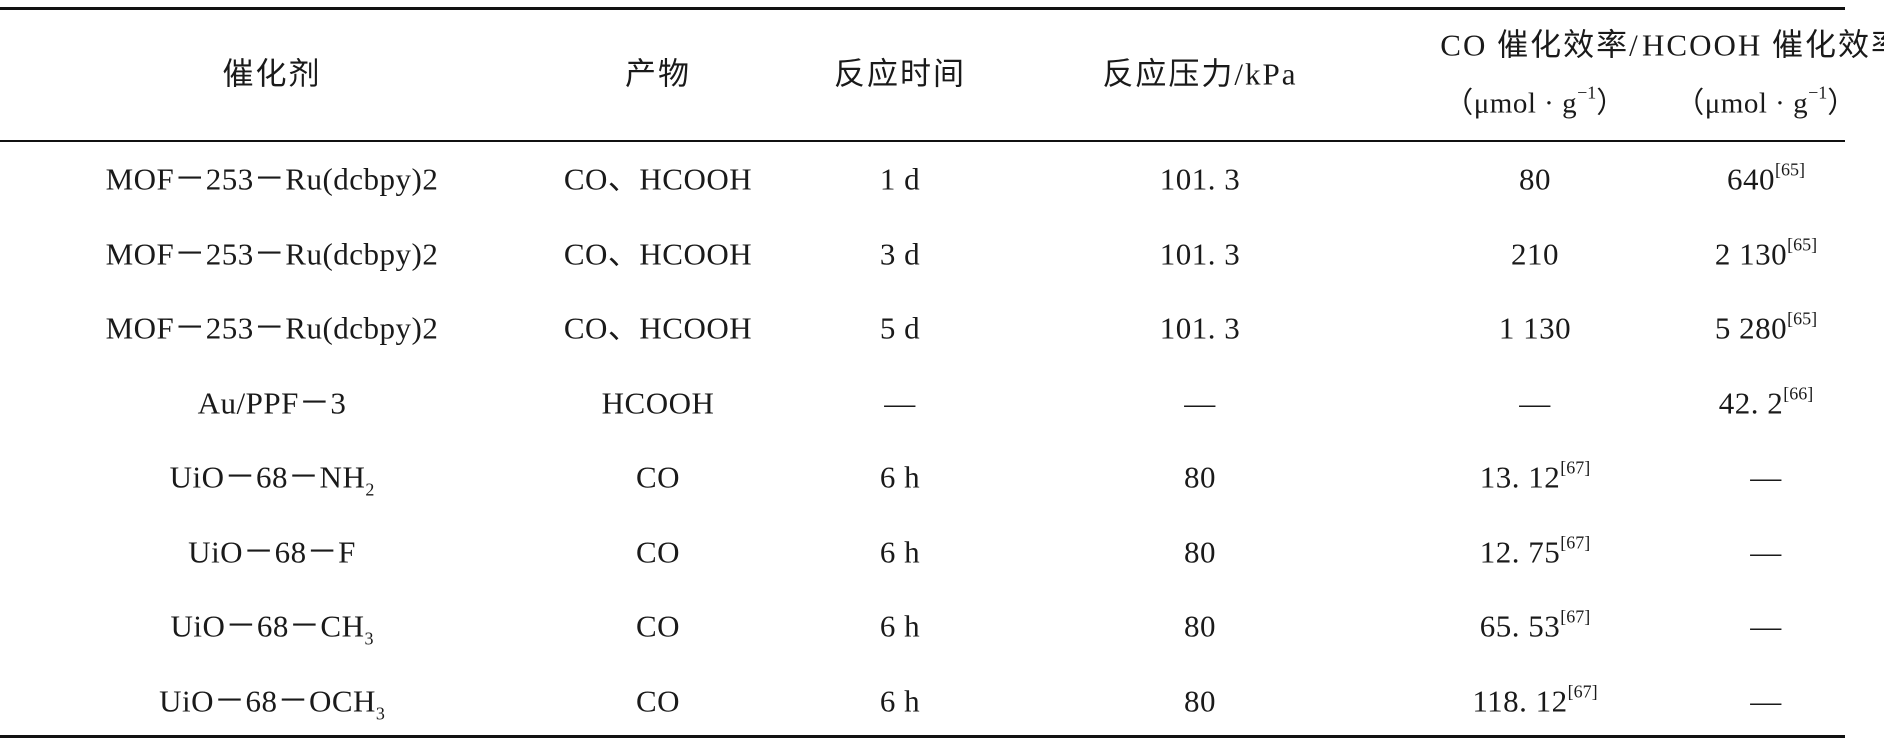 Image resolution: width=1884 pixels, height=752 pixels. I want to click on cell-co-efficiency: 65. 53[67], so click(1535, 626).